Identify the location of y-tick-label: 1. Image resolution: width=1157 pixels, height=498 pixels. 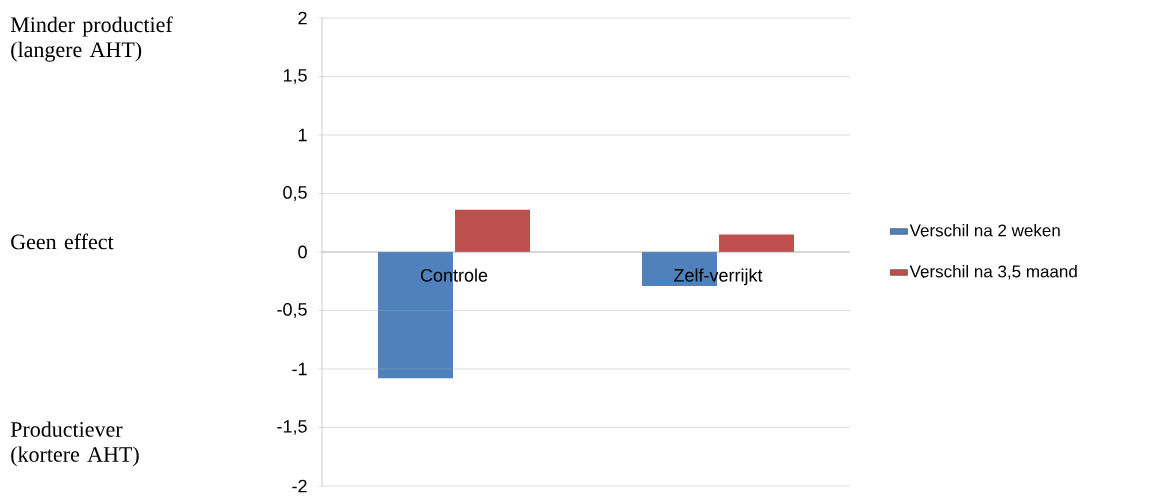
(302, 135).